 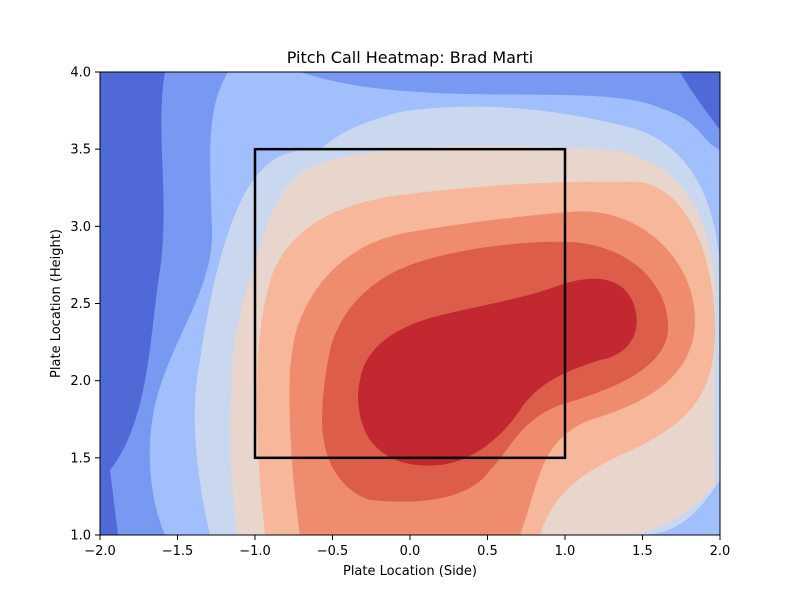 I want to click on x-axis-label: Plate Location (Side), so click(x=410, y=571).